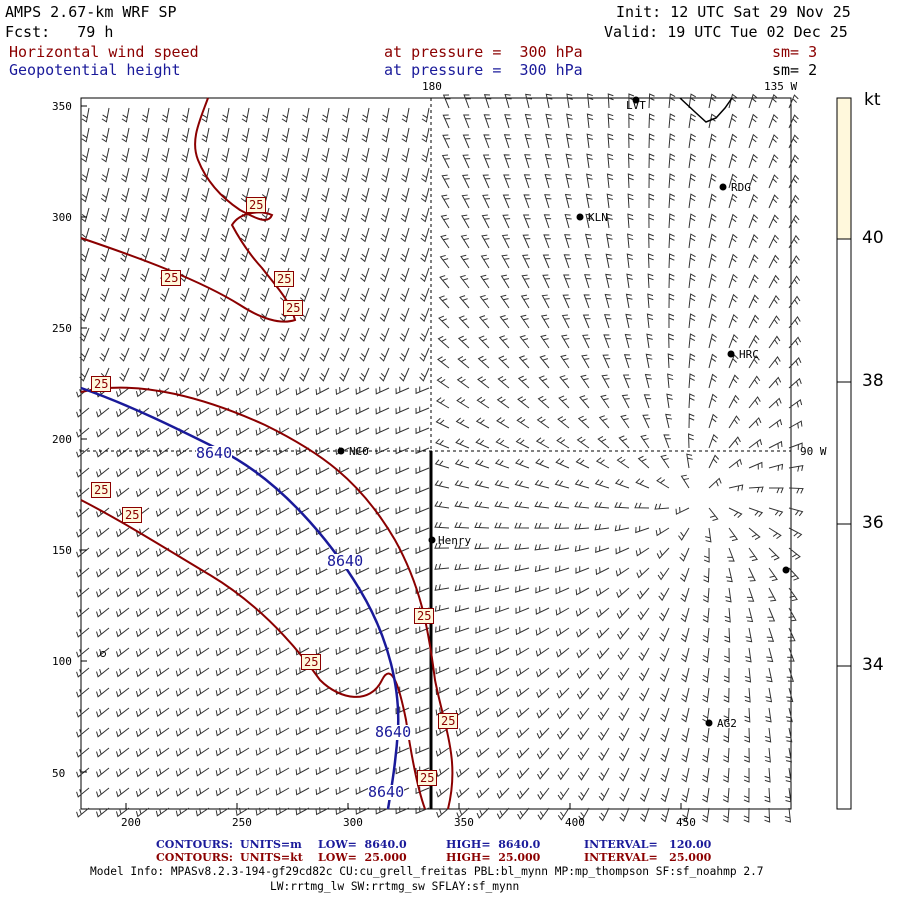 Image resolution: width=900 pixels, height=900 pixels. What do you see at coordinates (284, 279) in the screenshot?
I see `wind-label-3: 25` at bounding box center [284, 279].